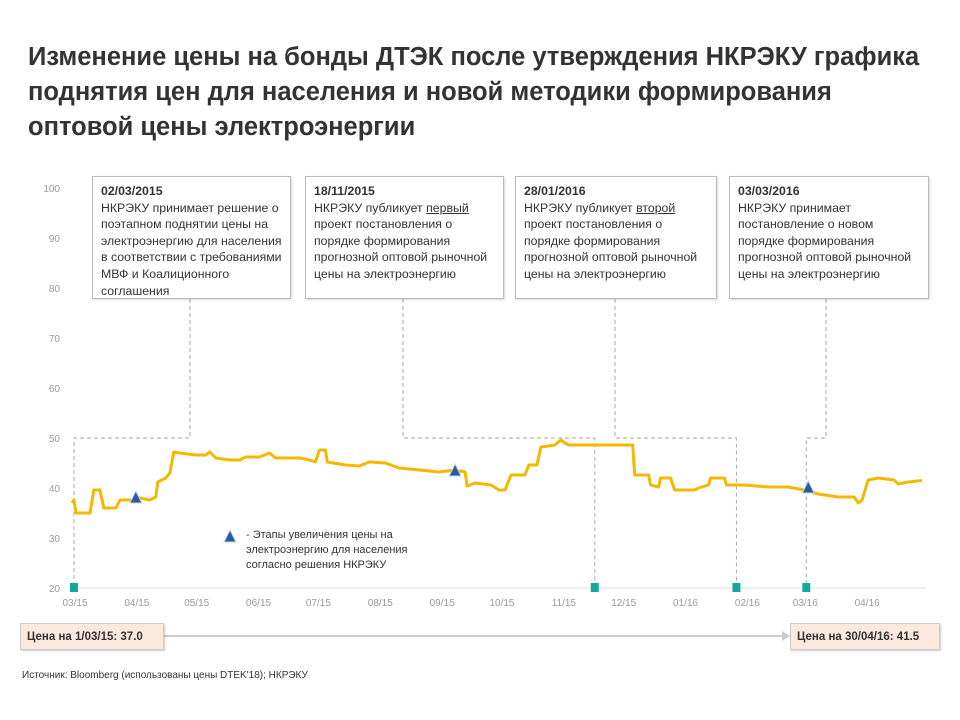 This screenshot has width=960, height=720. I want to click on x-tick-label: 02/16, so click(747, 603).